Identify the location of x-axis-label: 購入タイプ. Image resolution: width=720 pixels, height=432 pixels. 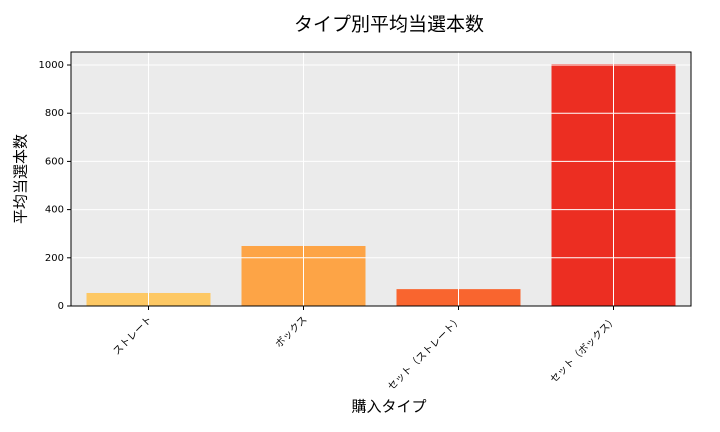
(388, 407).